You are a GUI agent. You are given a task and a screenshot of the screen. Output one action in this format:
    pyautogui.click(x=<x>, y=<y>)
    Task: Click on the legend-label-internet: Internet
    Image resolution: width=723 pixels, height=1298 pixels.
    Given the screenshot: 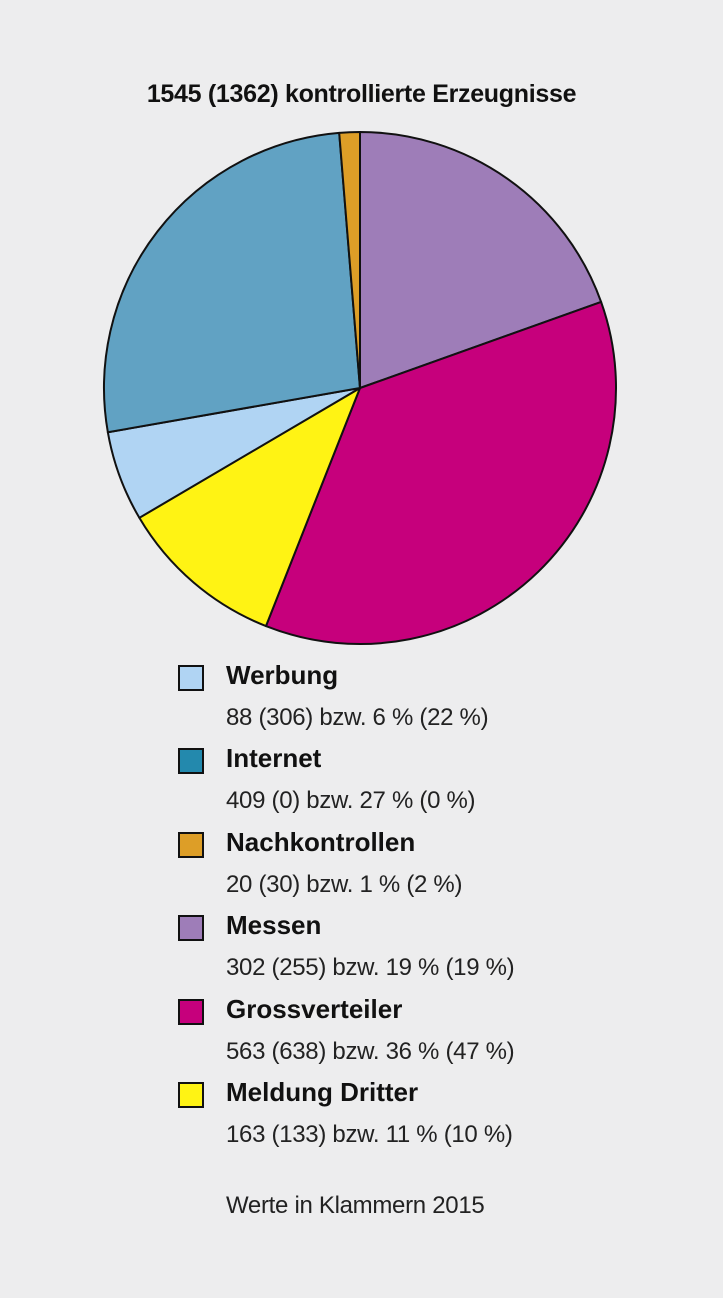 What is the action you would take?
    pyautogui.click(x=274, y=758)
    